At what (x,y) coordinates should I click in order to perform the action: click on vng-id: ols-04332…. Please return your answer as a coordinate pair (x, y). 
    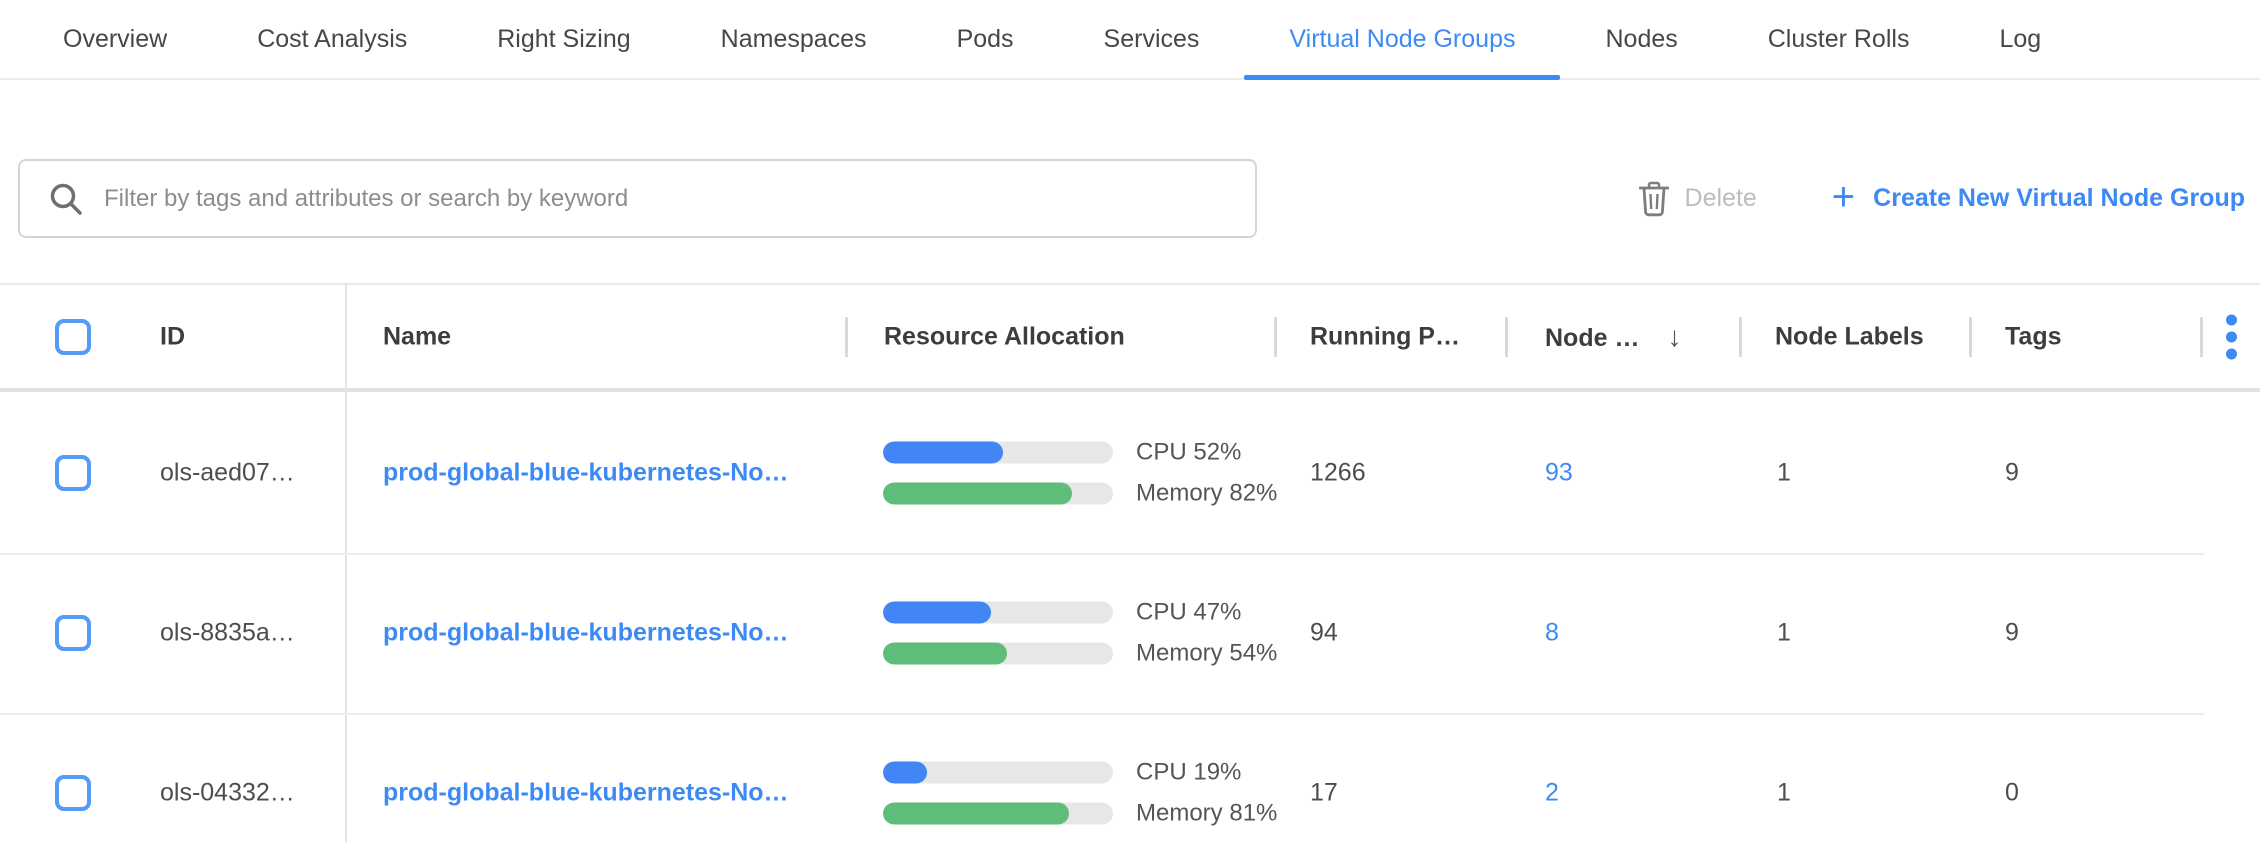
    Looking at the image, I should click on (227, 792).